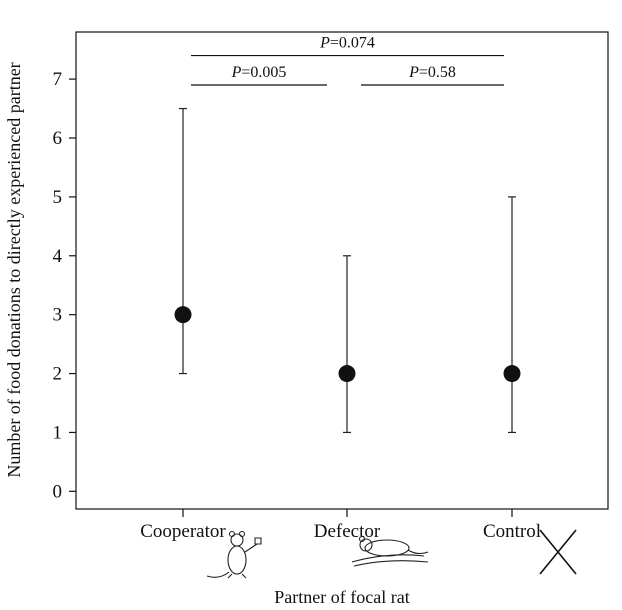 The height and width of the screenshot is (610, 622). What do you see at coordinates (234, 554) in the screenshot?
I see `cooperator-rat-icon` at bounding box center [234, 554].